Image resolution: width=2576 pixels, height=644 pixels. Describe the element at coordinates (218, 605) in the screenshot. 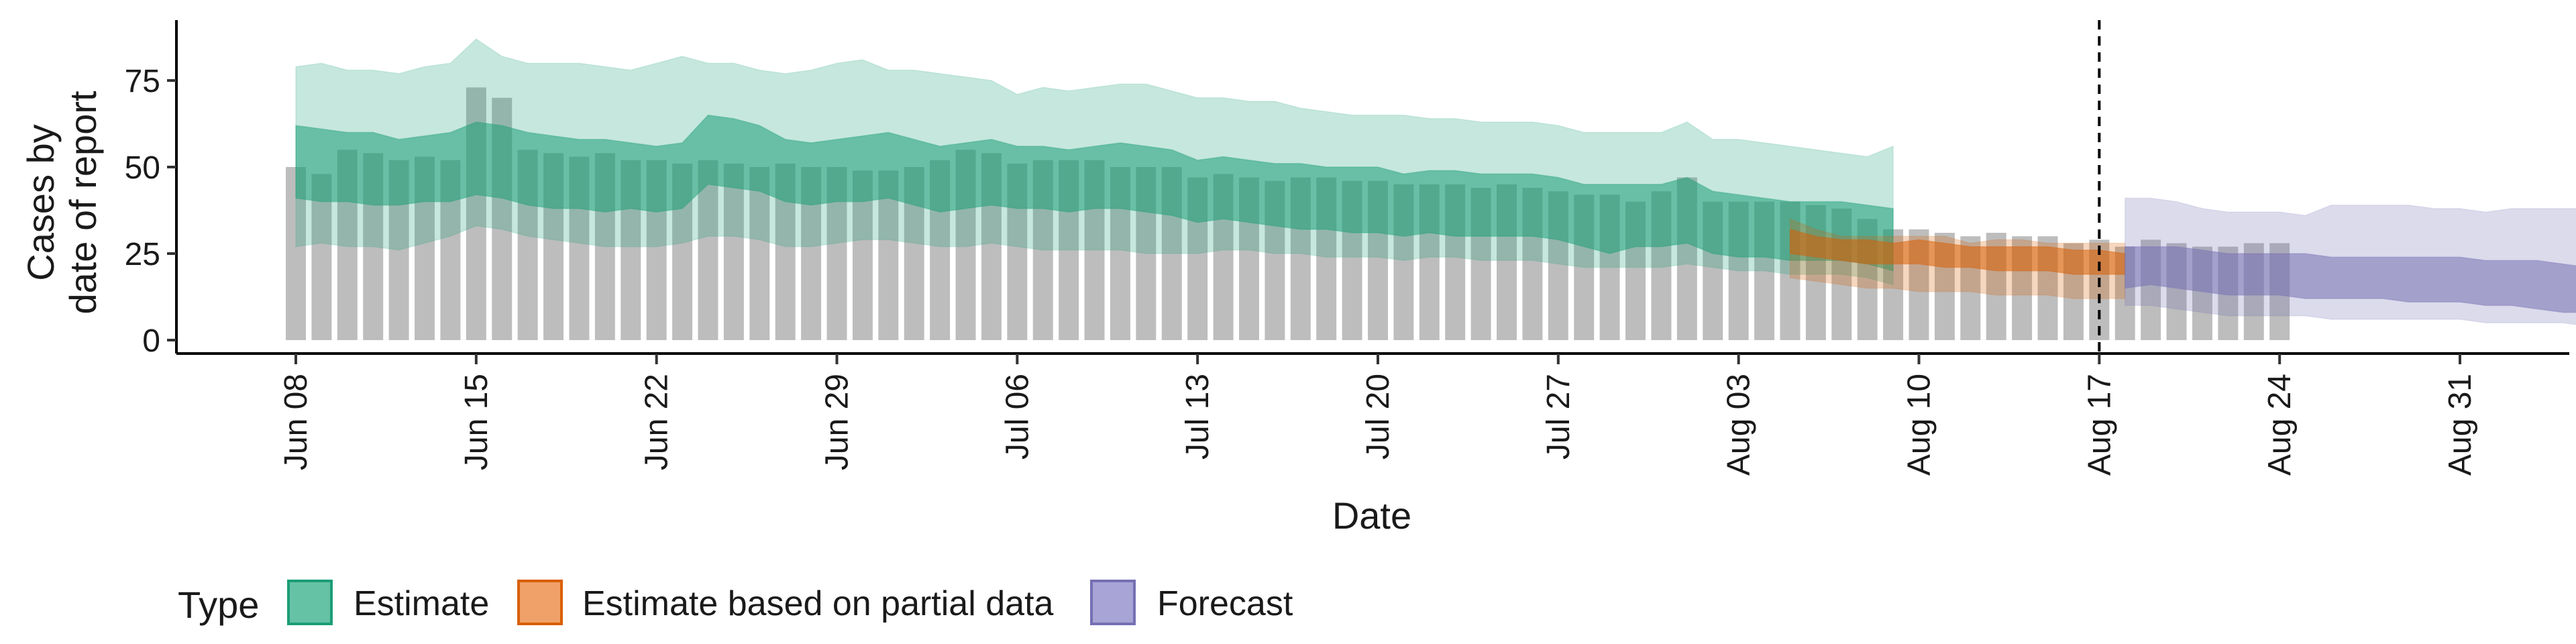

I see `legend-title: Type` at that location.